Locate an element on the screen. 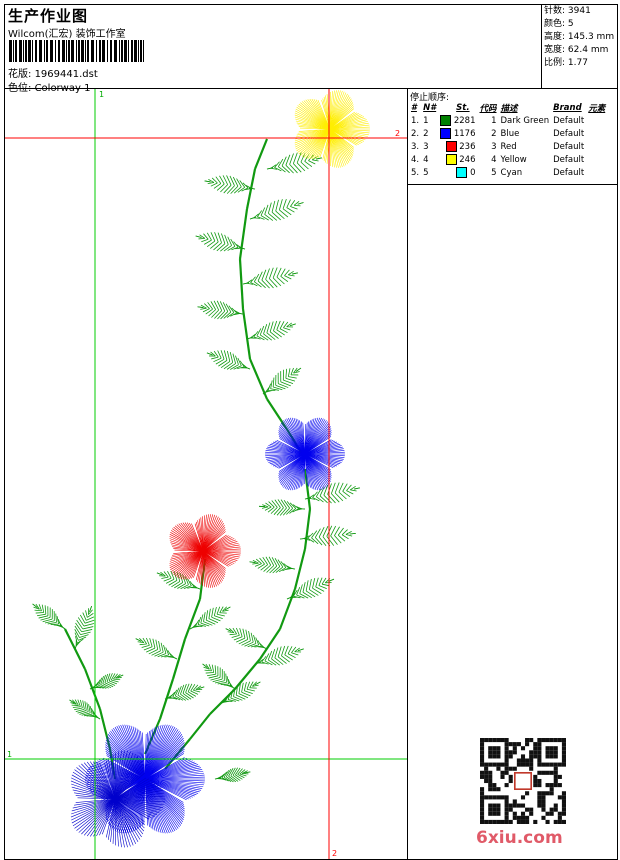  stop-sequence-title: 停止顺序: is located at coordinates (430, 98).